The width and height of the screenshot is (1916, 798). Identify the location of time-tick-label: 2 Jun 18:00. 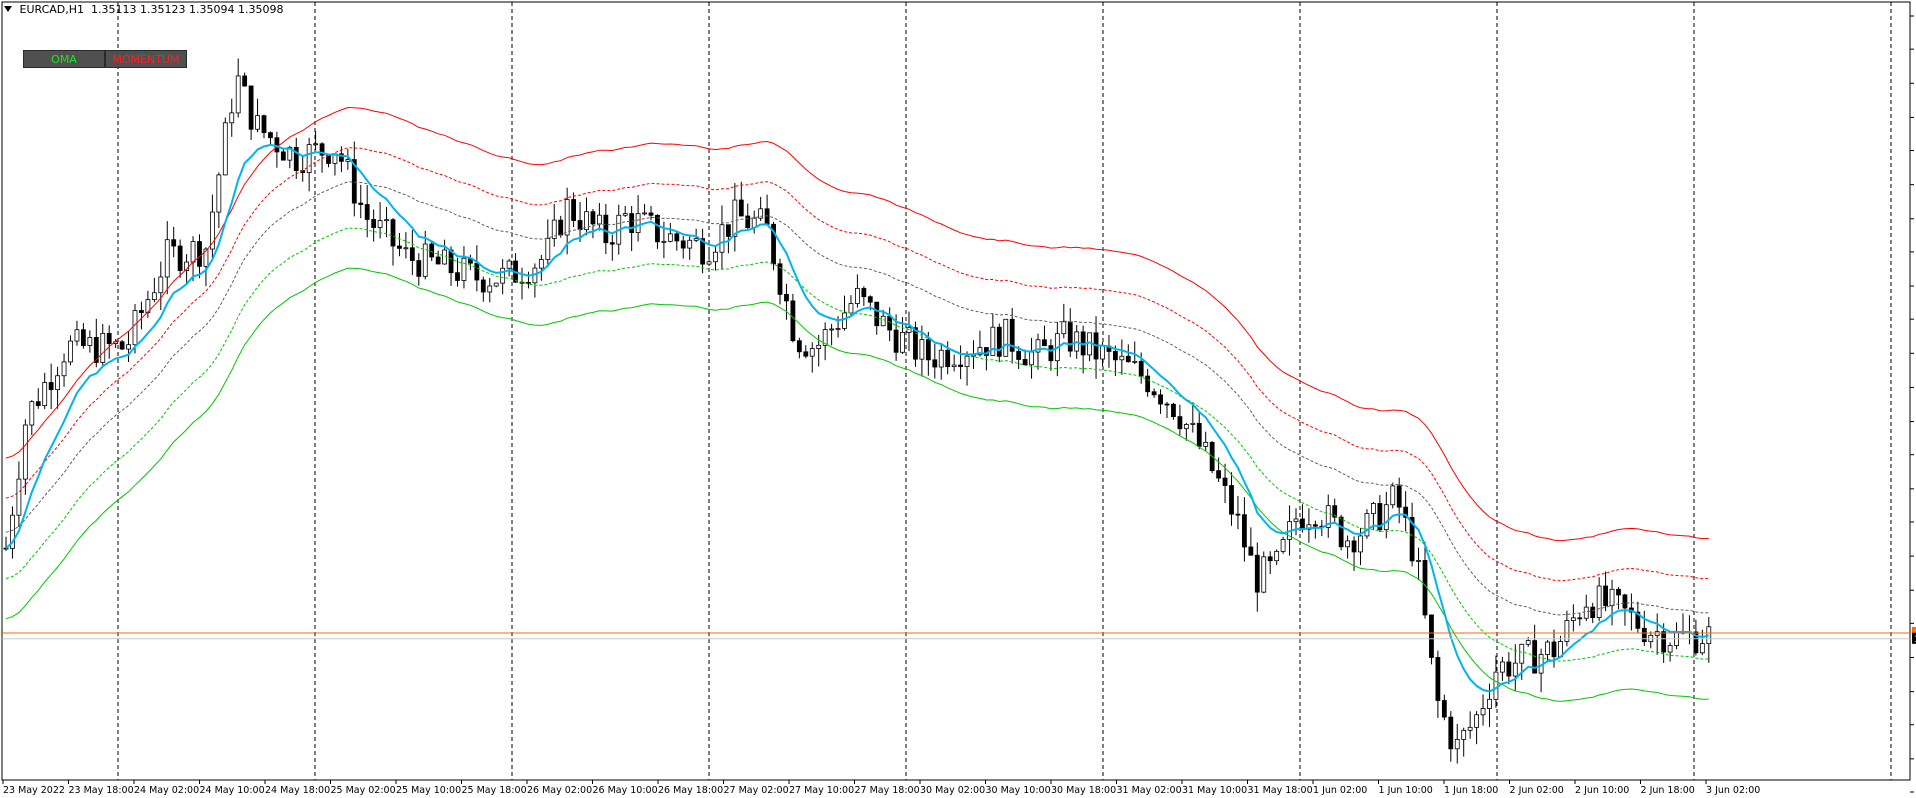
(1668, 790).